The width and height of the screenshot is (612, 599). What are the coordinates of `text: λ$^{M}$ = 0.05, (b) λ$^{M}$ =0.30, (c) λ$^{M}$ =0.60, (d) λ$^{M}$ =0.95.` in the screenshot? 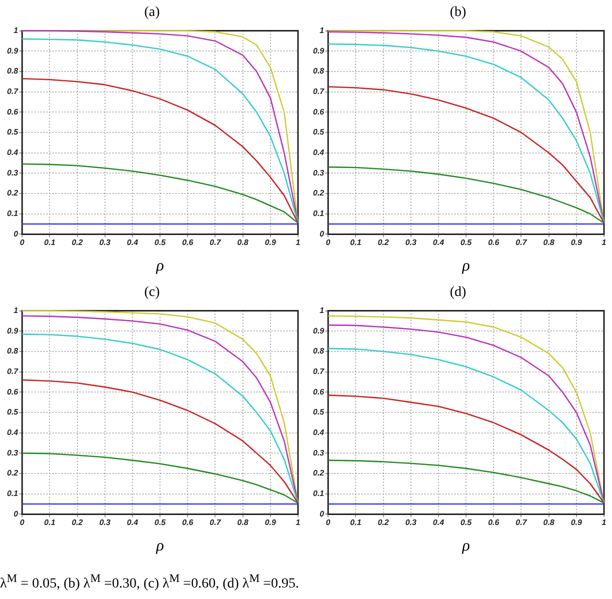 It's located at (149, 582).